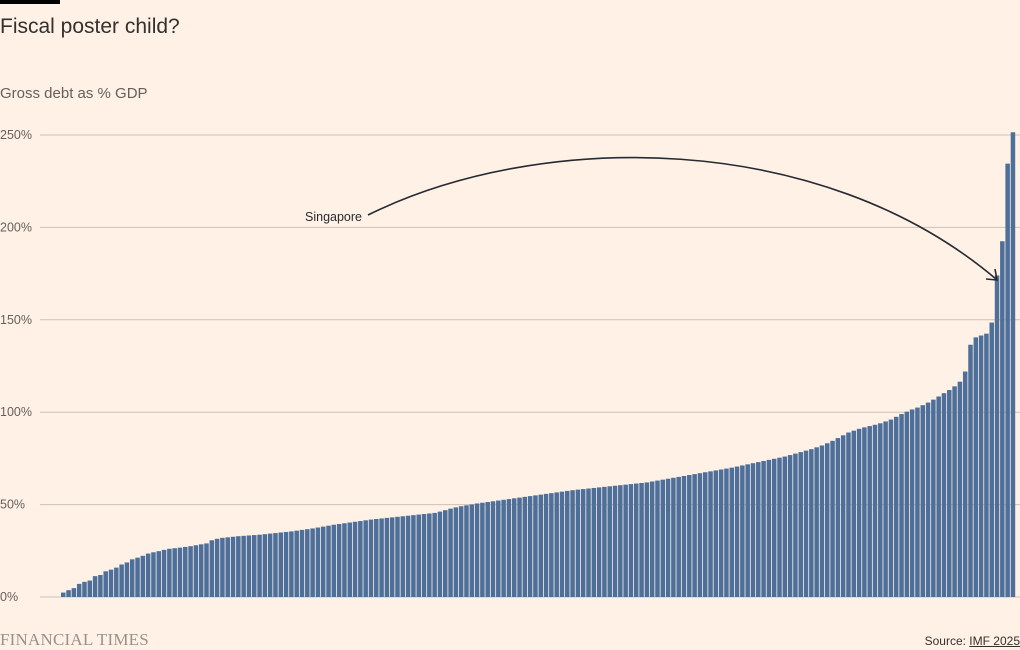 The image size is (1020, 650). I want to click on y-tick-label: 50%, so click(12, 505).